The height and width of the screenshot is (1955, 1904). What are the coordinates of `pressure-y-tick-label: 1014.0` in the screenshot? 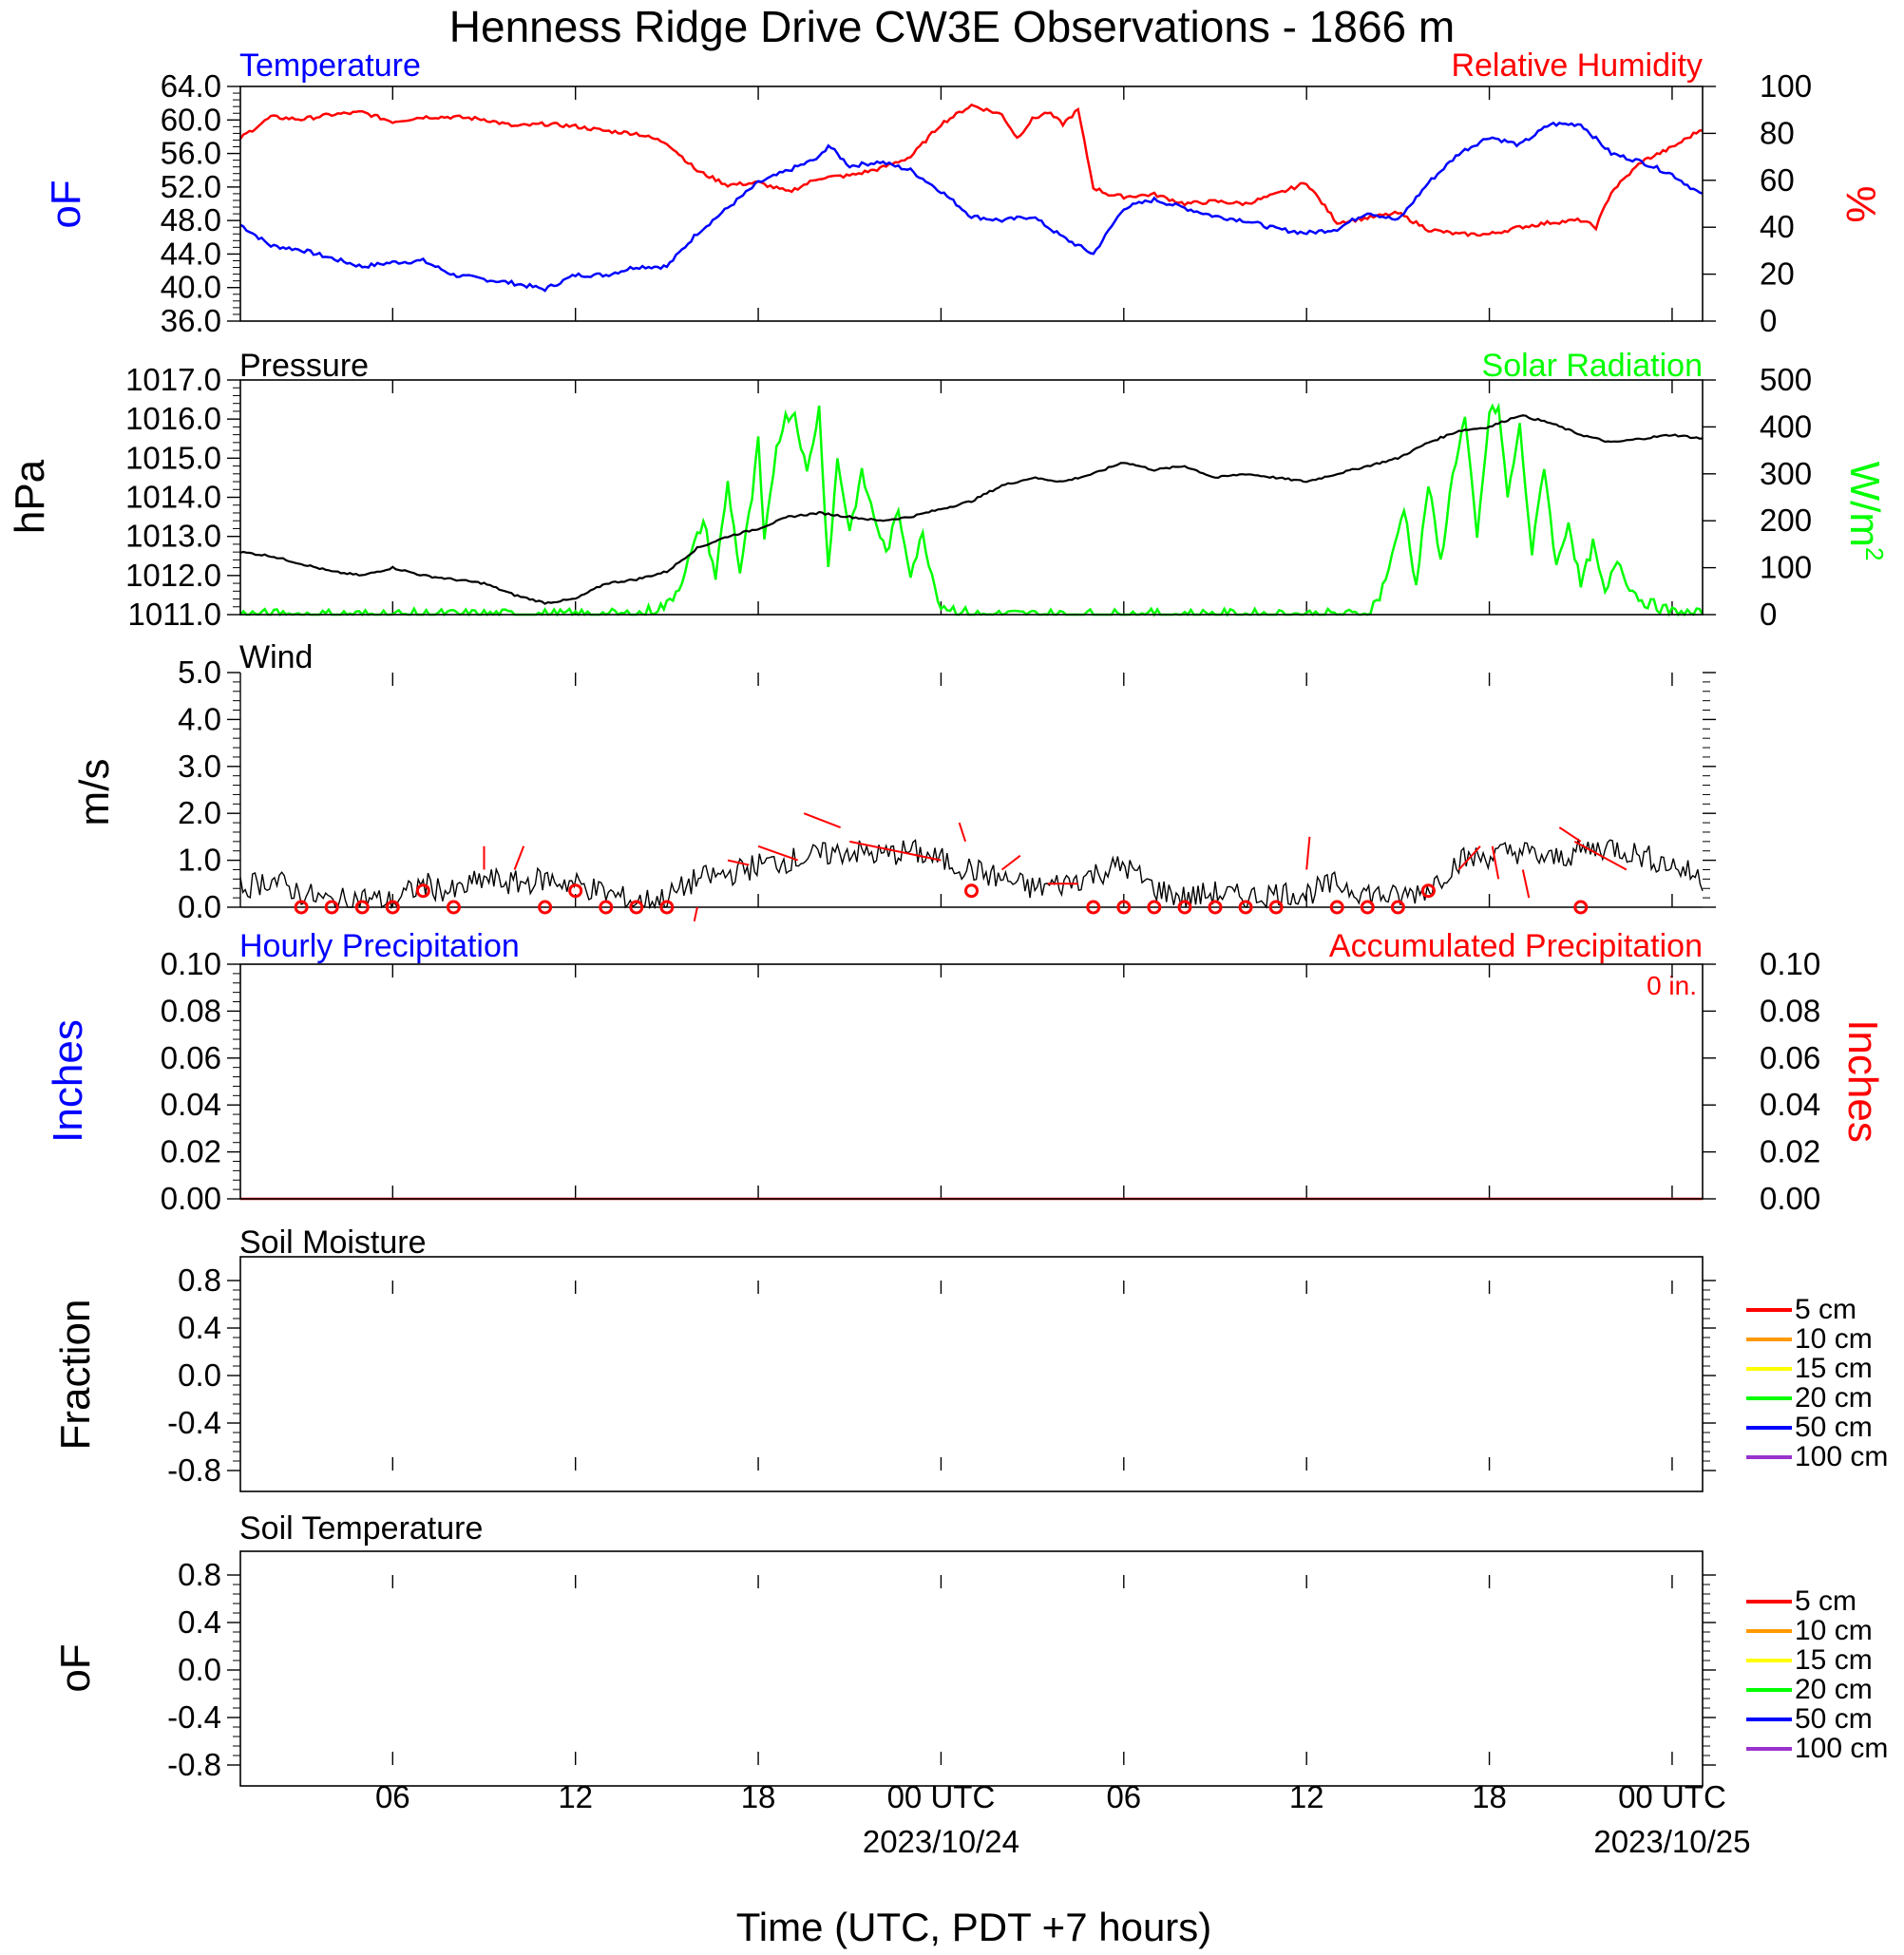 It's located at (173, 497).